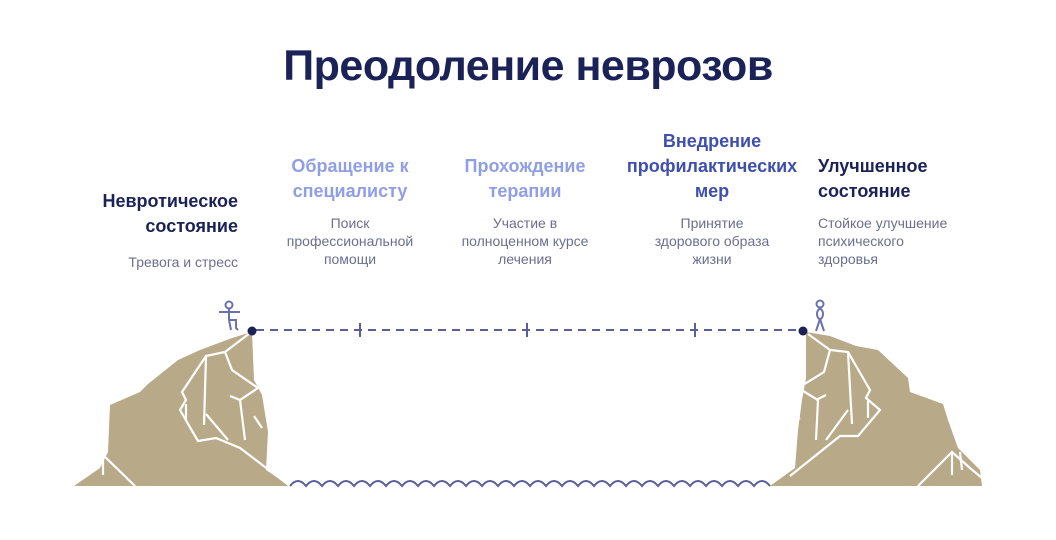 The height and width of the screenshot is (540, 1056). What do you see at coordinates (525, 223) in the screenshot?
I see `step-description: Участие в` at bounding box center [525, 223].